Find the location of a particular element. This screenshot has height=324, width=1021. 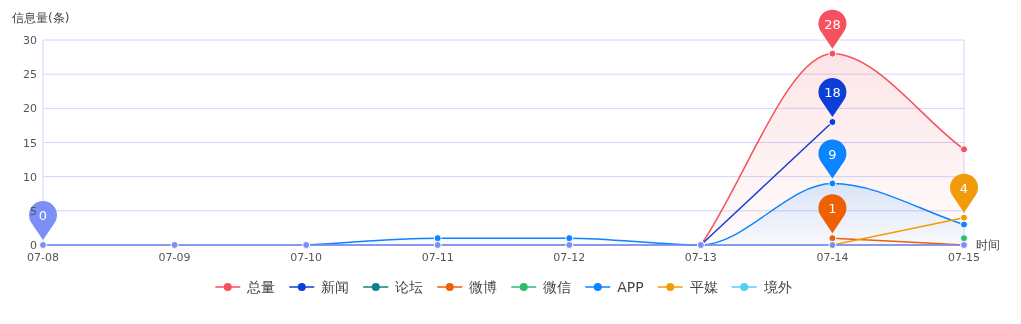

legend-label: 论坛 is located at coordinates (409, 287).